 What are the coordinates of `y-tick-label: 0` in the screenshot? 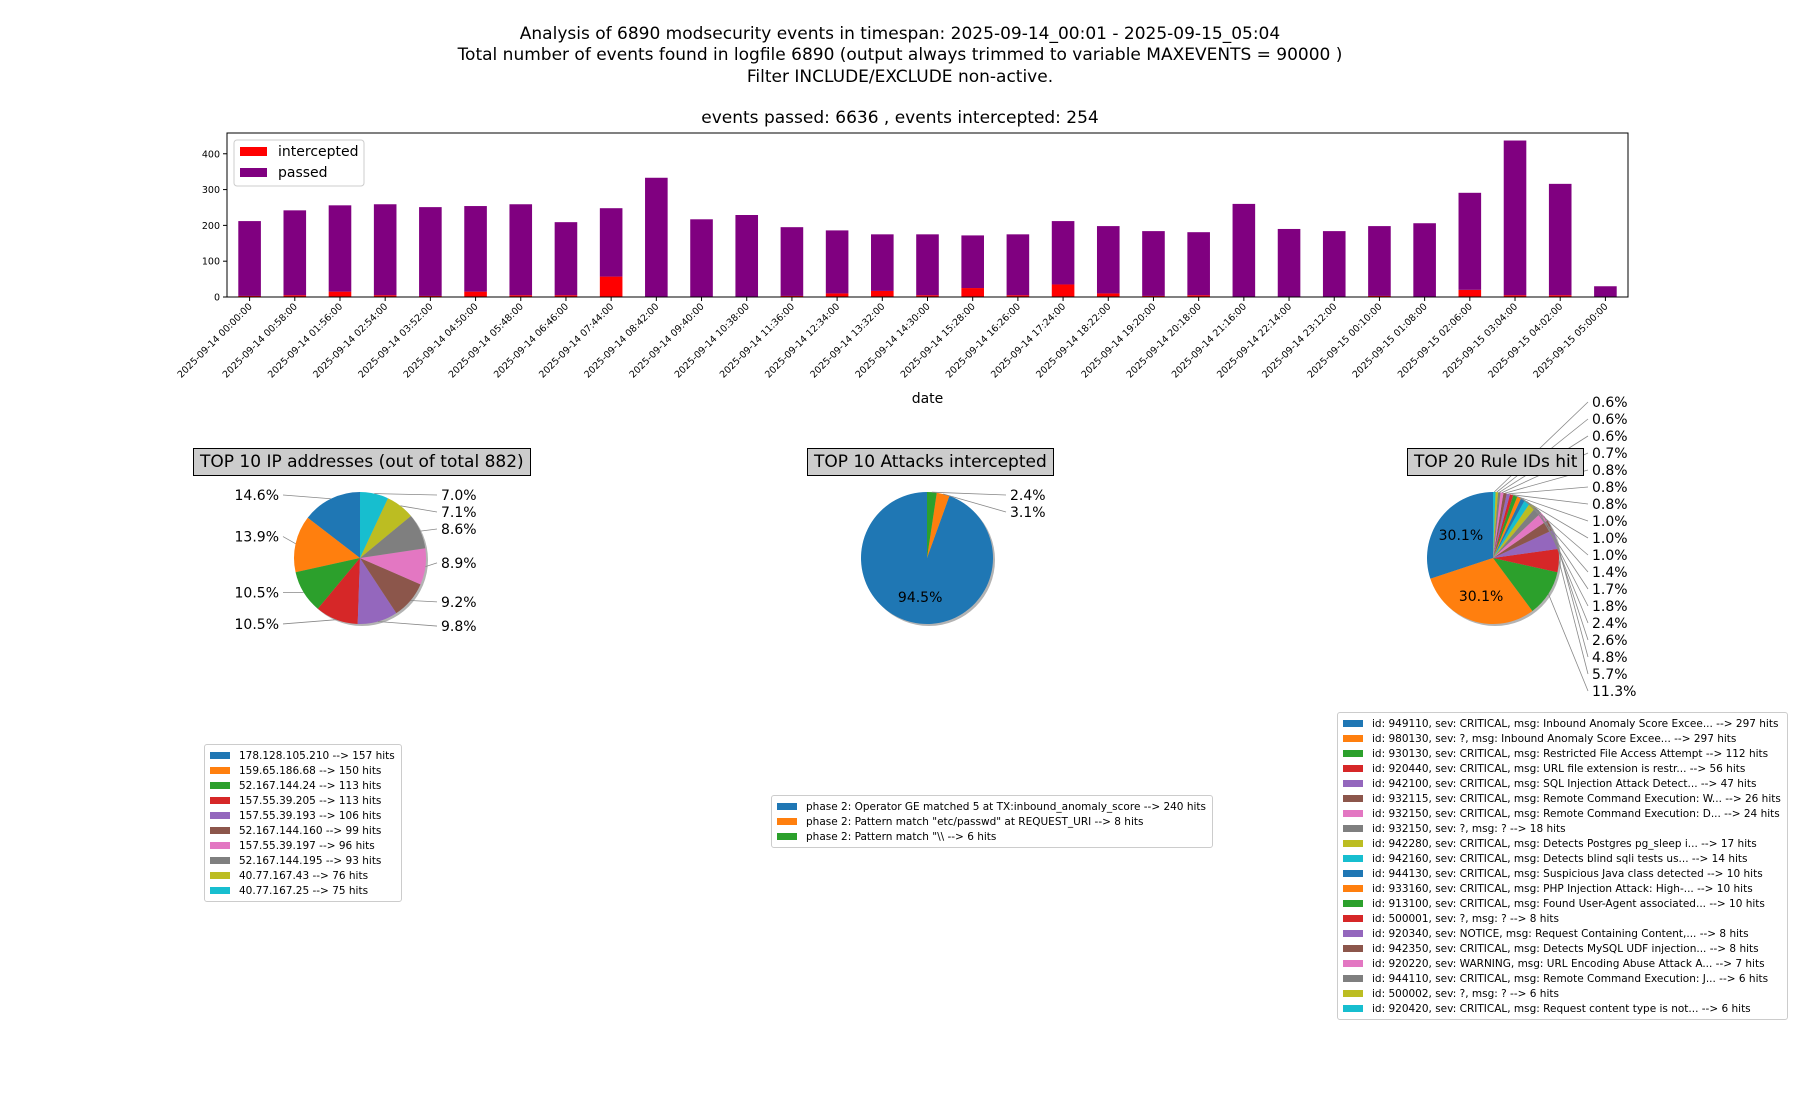 It's located at (217, 298).